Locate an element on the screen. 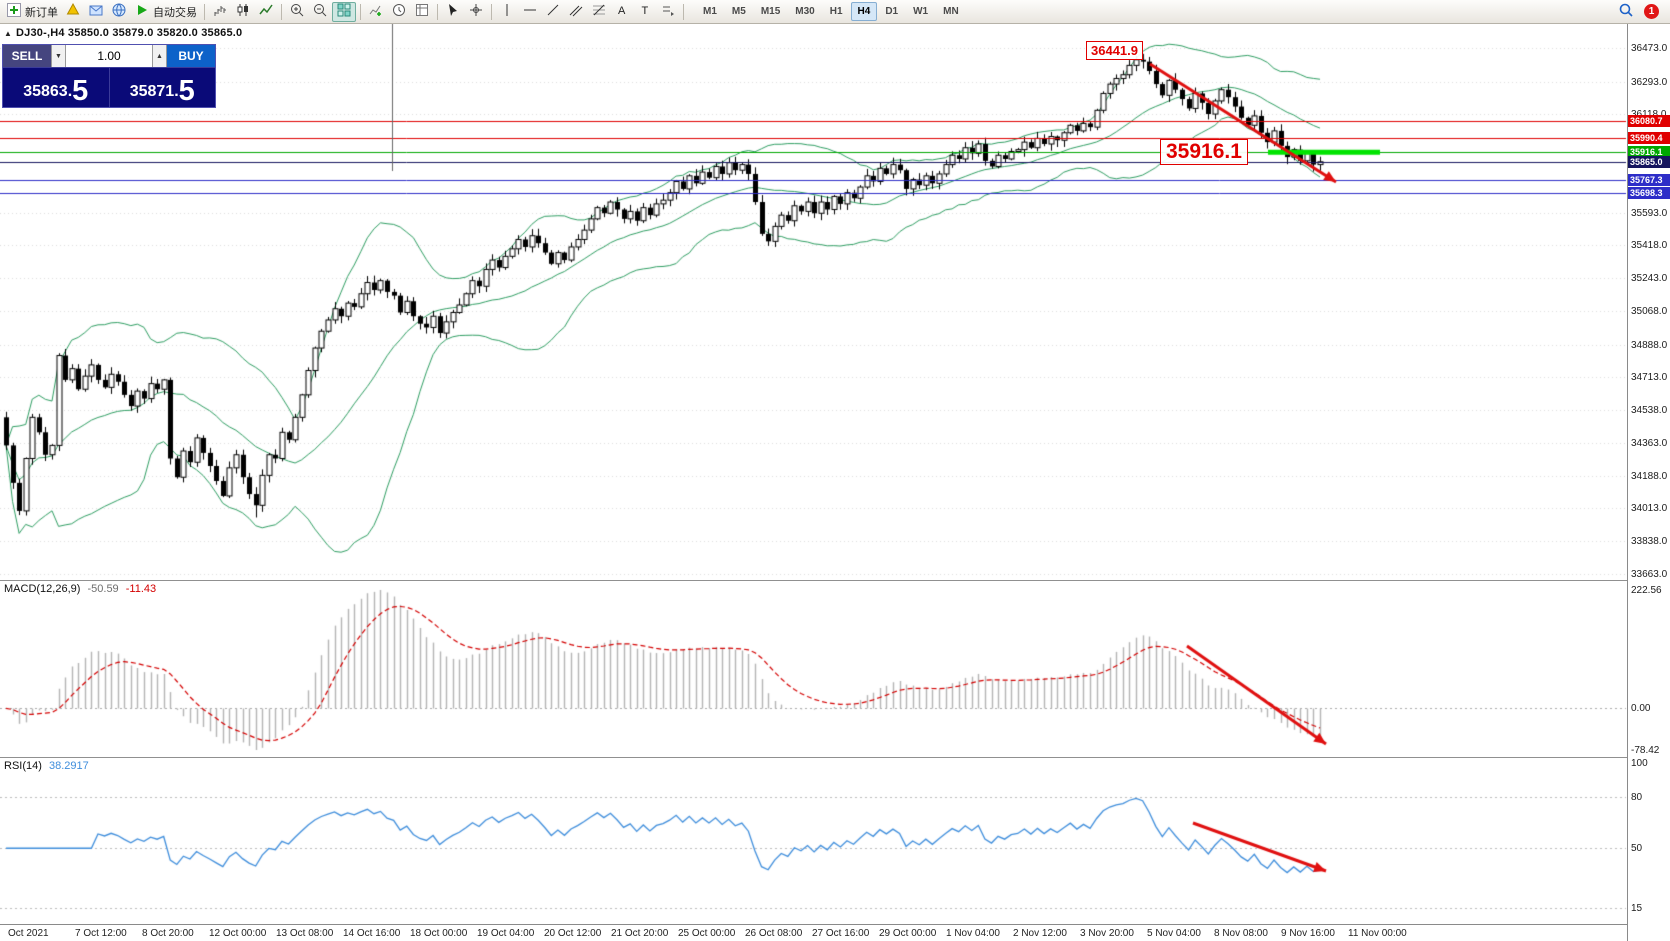  templates-button is located at coordinates (422, 12).